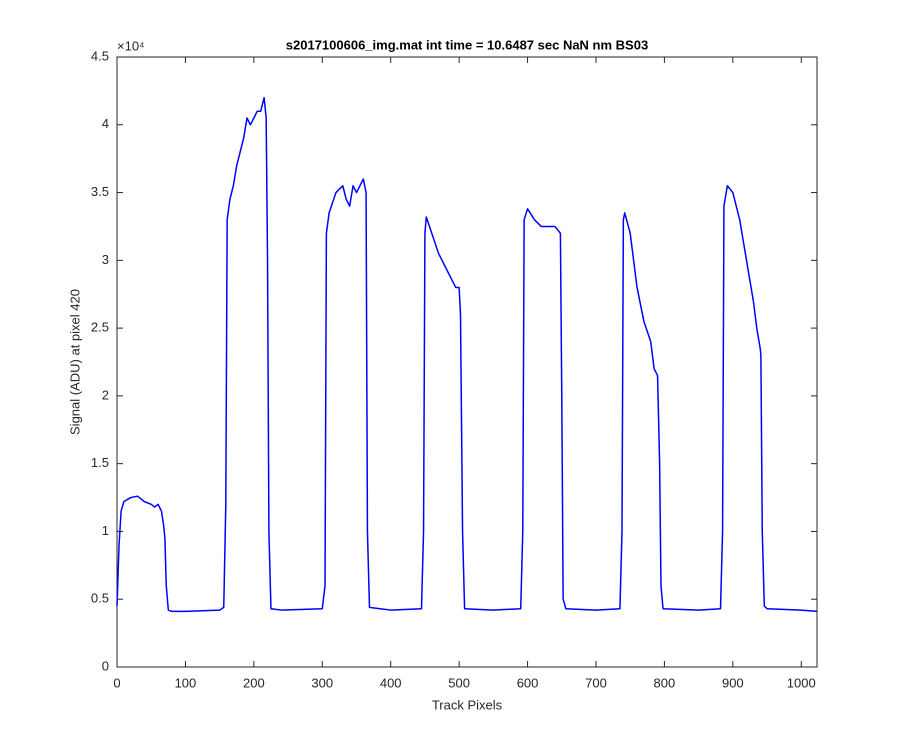  What do you see at coordinates (596, 682) in the screenshot?
I see `x-tick-label: 700` at bounding box center [596, 682].